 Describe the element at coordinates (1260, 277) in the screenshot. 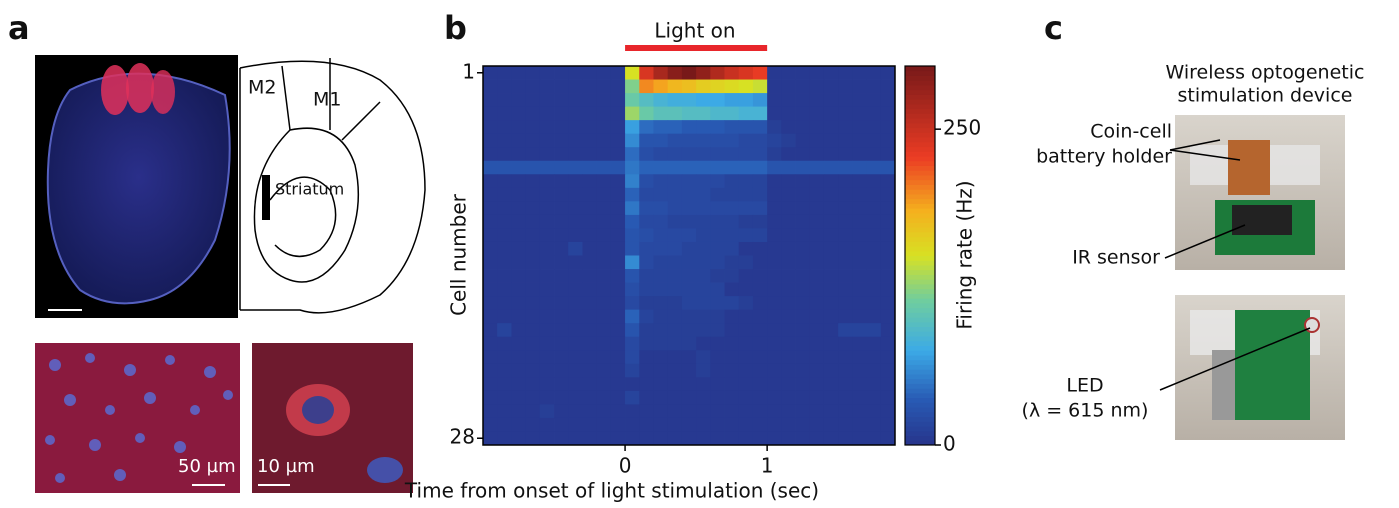

I see `device-photo` at that location.